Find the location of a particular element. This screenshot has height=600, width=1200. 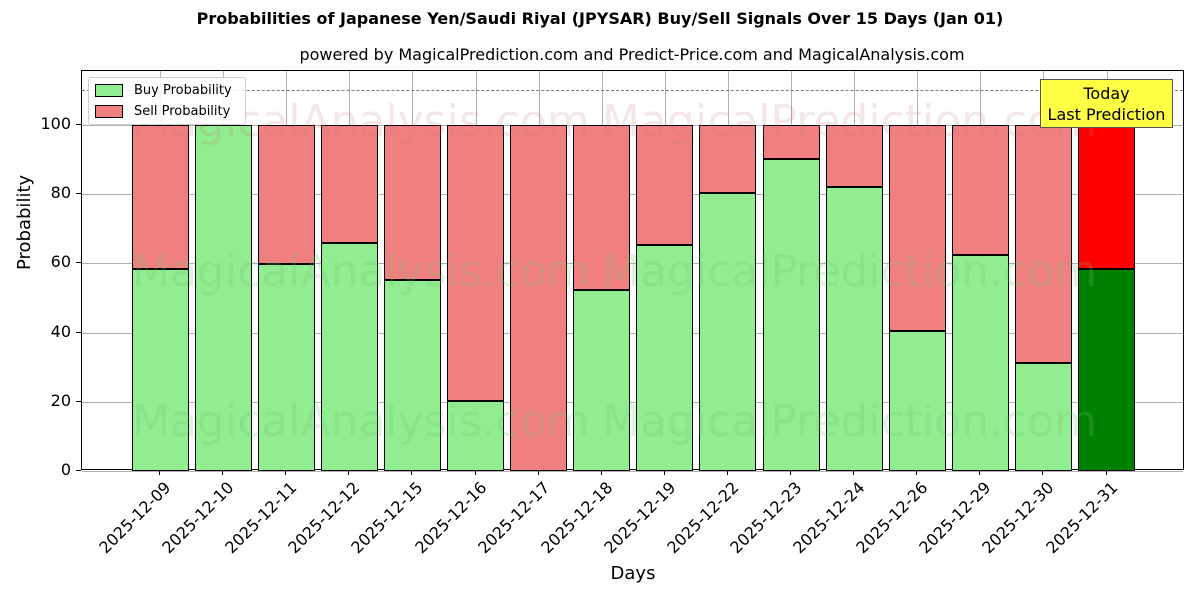

y-tick-label: 80 is located at coordinates (60, 193).